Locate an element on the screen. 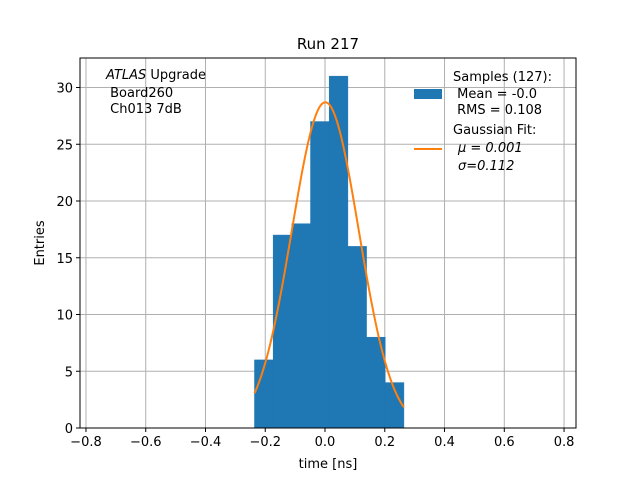 This screenshot has height=480, width=640. annotation-upgrade: Upgrade is located at coordinates (176, 75).